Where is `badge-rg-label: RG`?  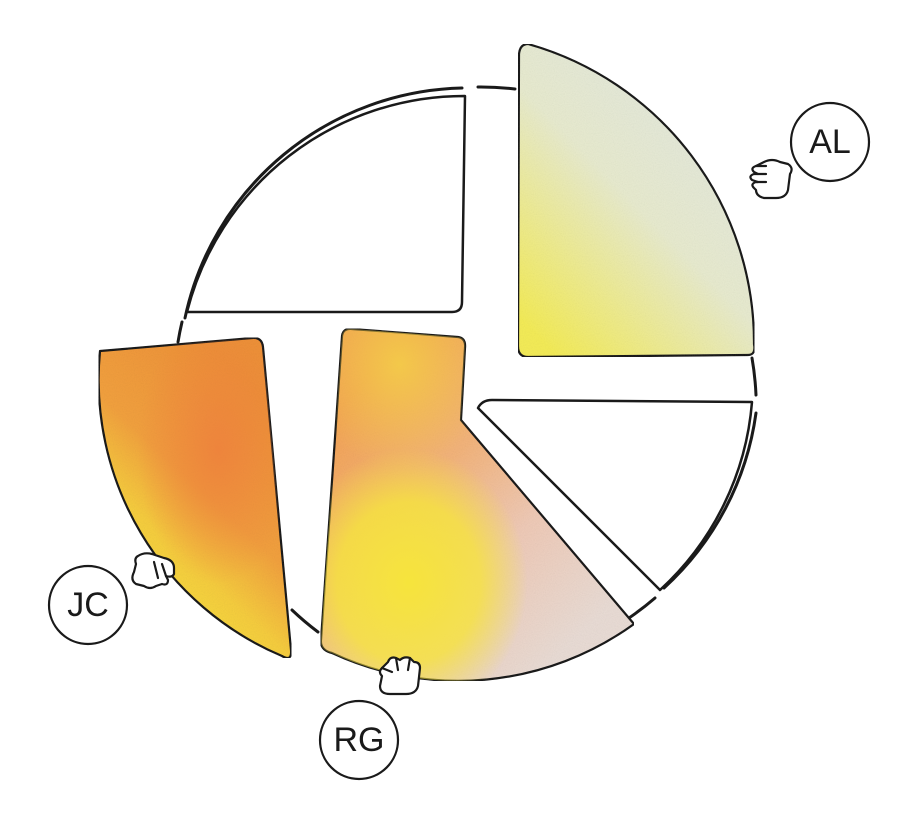
badge-rg-label: RG is located at coordinates (359, 740).